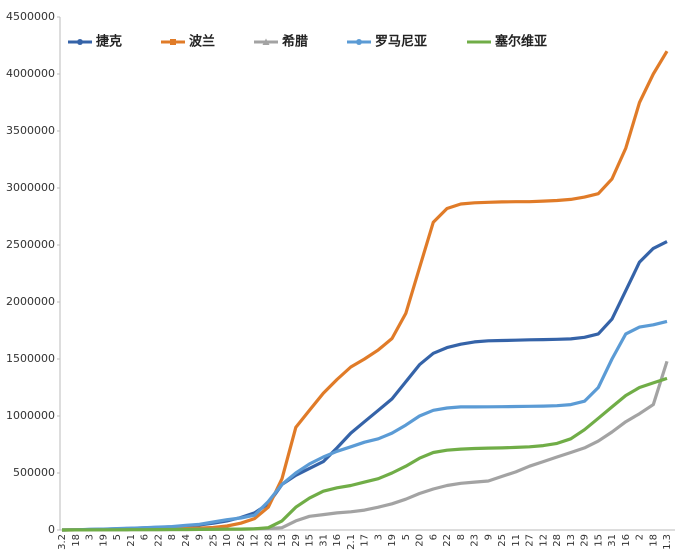 This screenshot has width=700, height=555. What do you see at coordinates (30, 244) in the screenshot?
I see `y-tick-label: 2500000` at bounding box center [30, 244].